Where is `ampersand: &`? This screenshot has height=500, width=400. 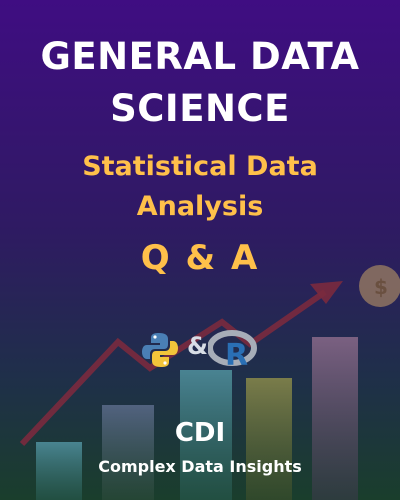
ampersand: & is located at coordinates (197, 346).